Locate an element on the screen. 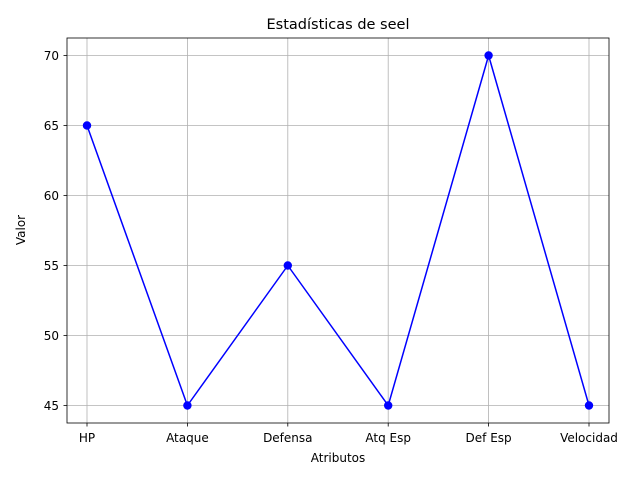 Image resolution: width=640 pixels, height=480 pixels. y-tick-label: 55 is located at coordinates (51, 266).